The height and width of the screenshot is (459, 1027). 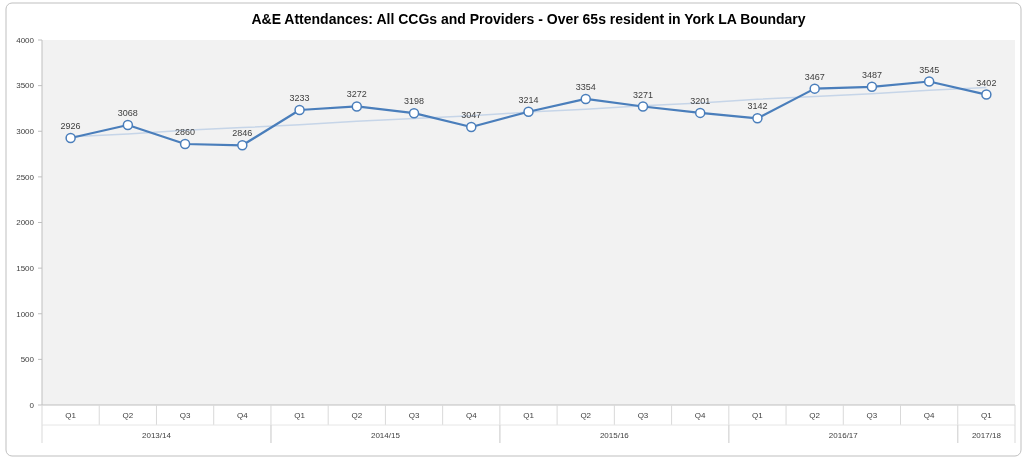 I want to click on data-label: 3047, so click(x=471, y=114).